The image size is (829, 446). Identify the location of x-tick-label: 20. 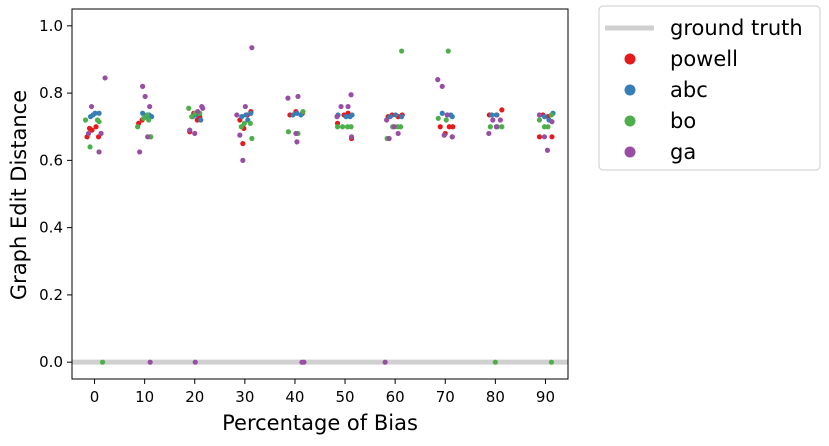
(194, 397).